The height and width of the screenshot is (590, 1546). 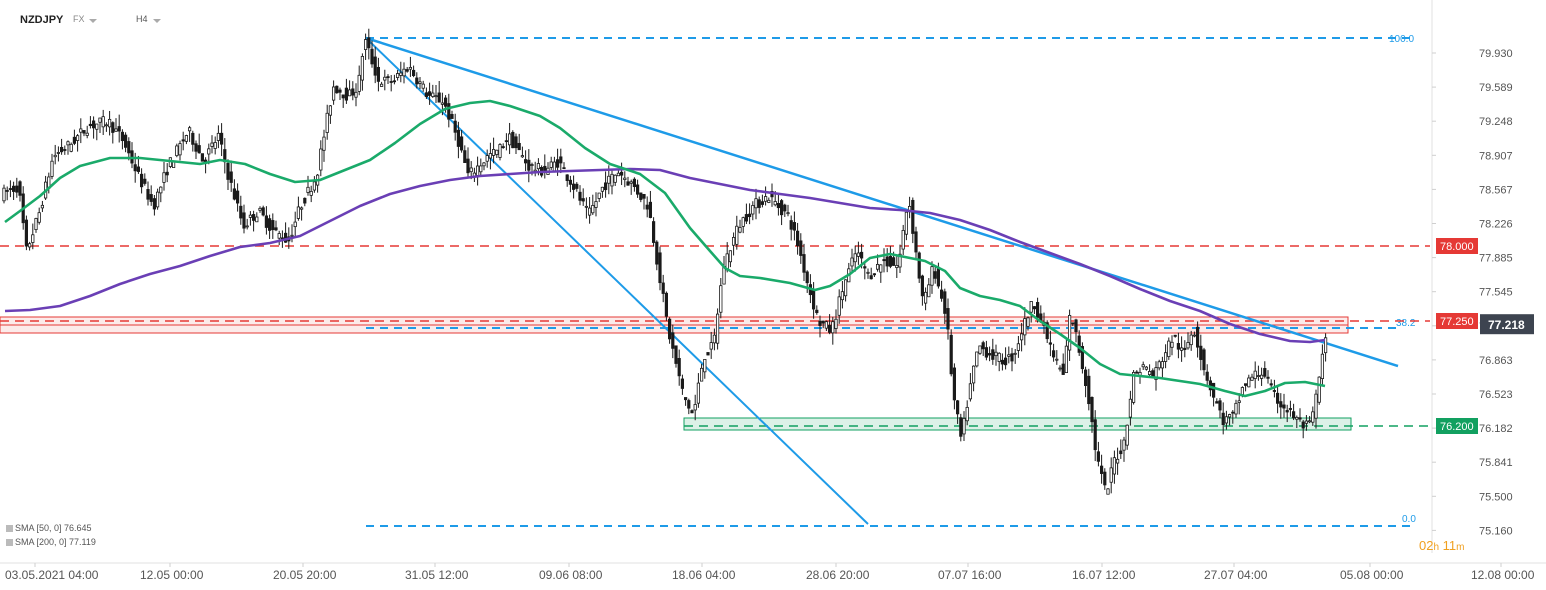 I want to click on y-tick-label: 76.182, so click(x=1496, y=429).